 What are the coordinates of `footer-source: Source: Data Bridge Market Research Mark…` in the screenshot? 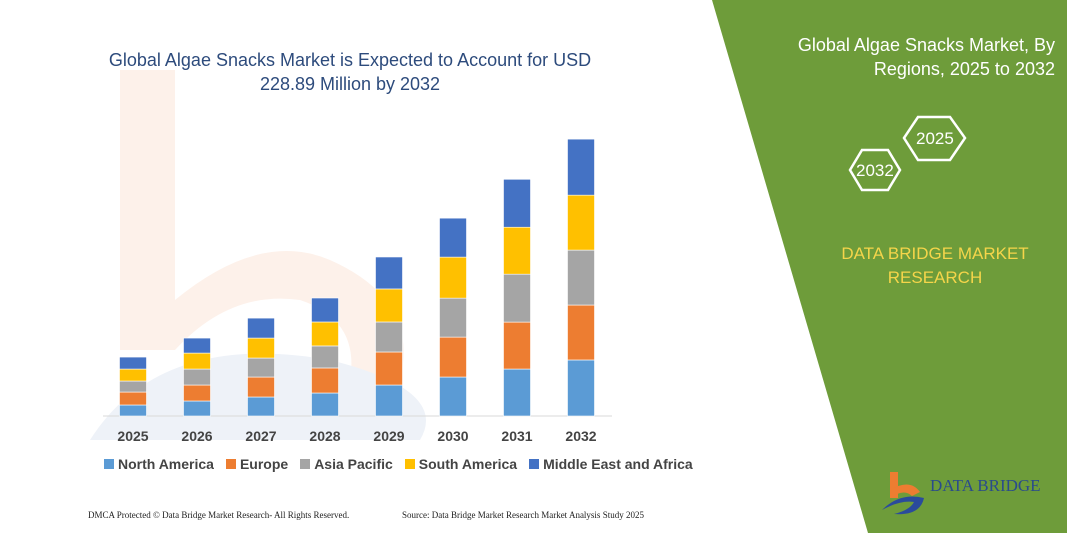 It's located at (523, 515).